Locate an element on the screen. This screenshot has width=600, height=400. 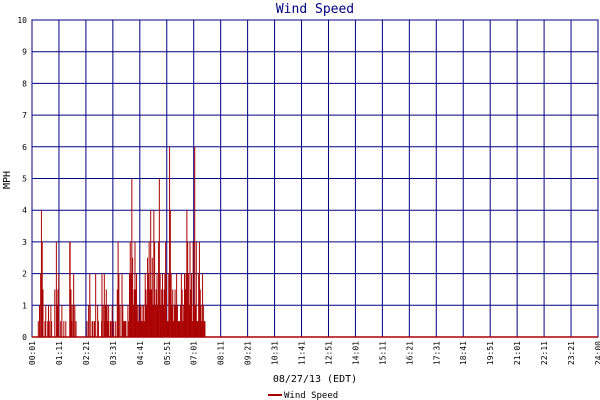
y-tick-label: 10 is located at coordinates (22, 20).